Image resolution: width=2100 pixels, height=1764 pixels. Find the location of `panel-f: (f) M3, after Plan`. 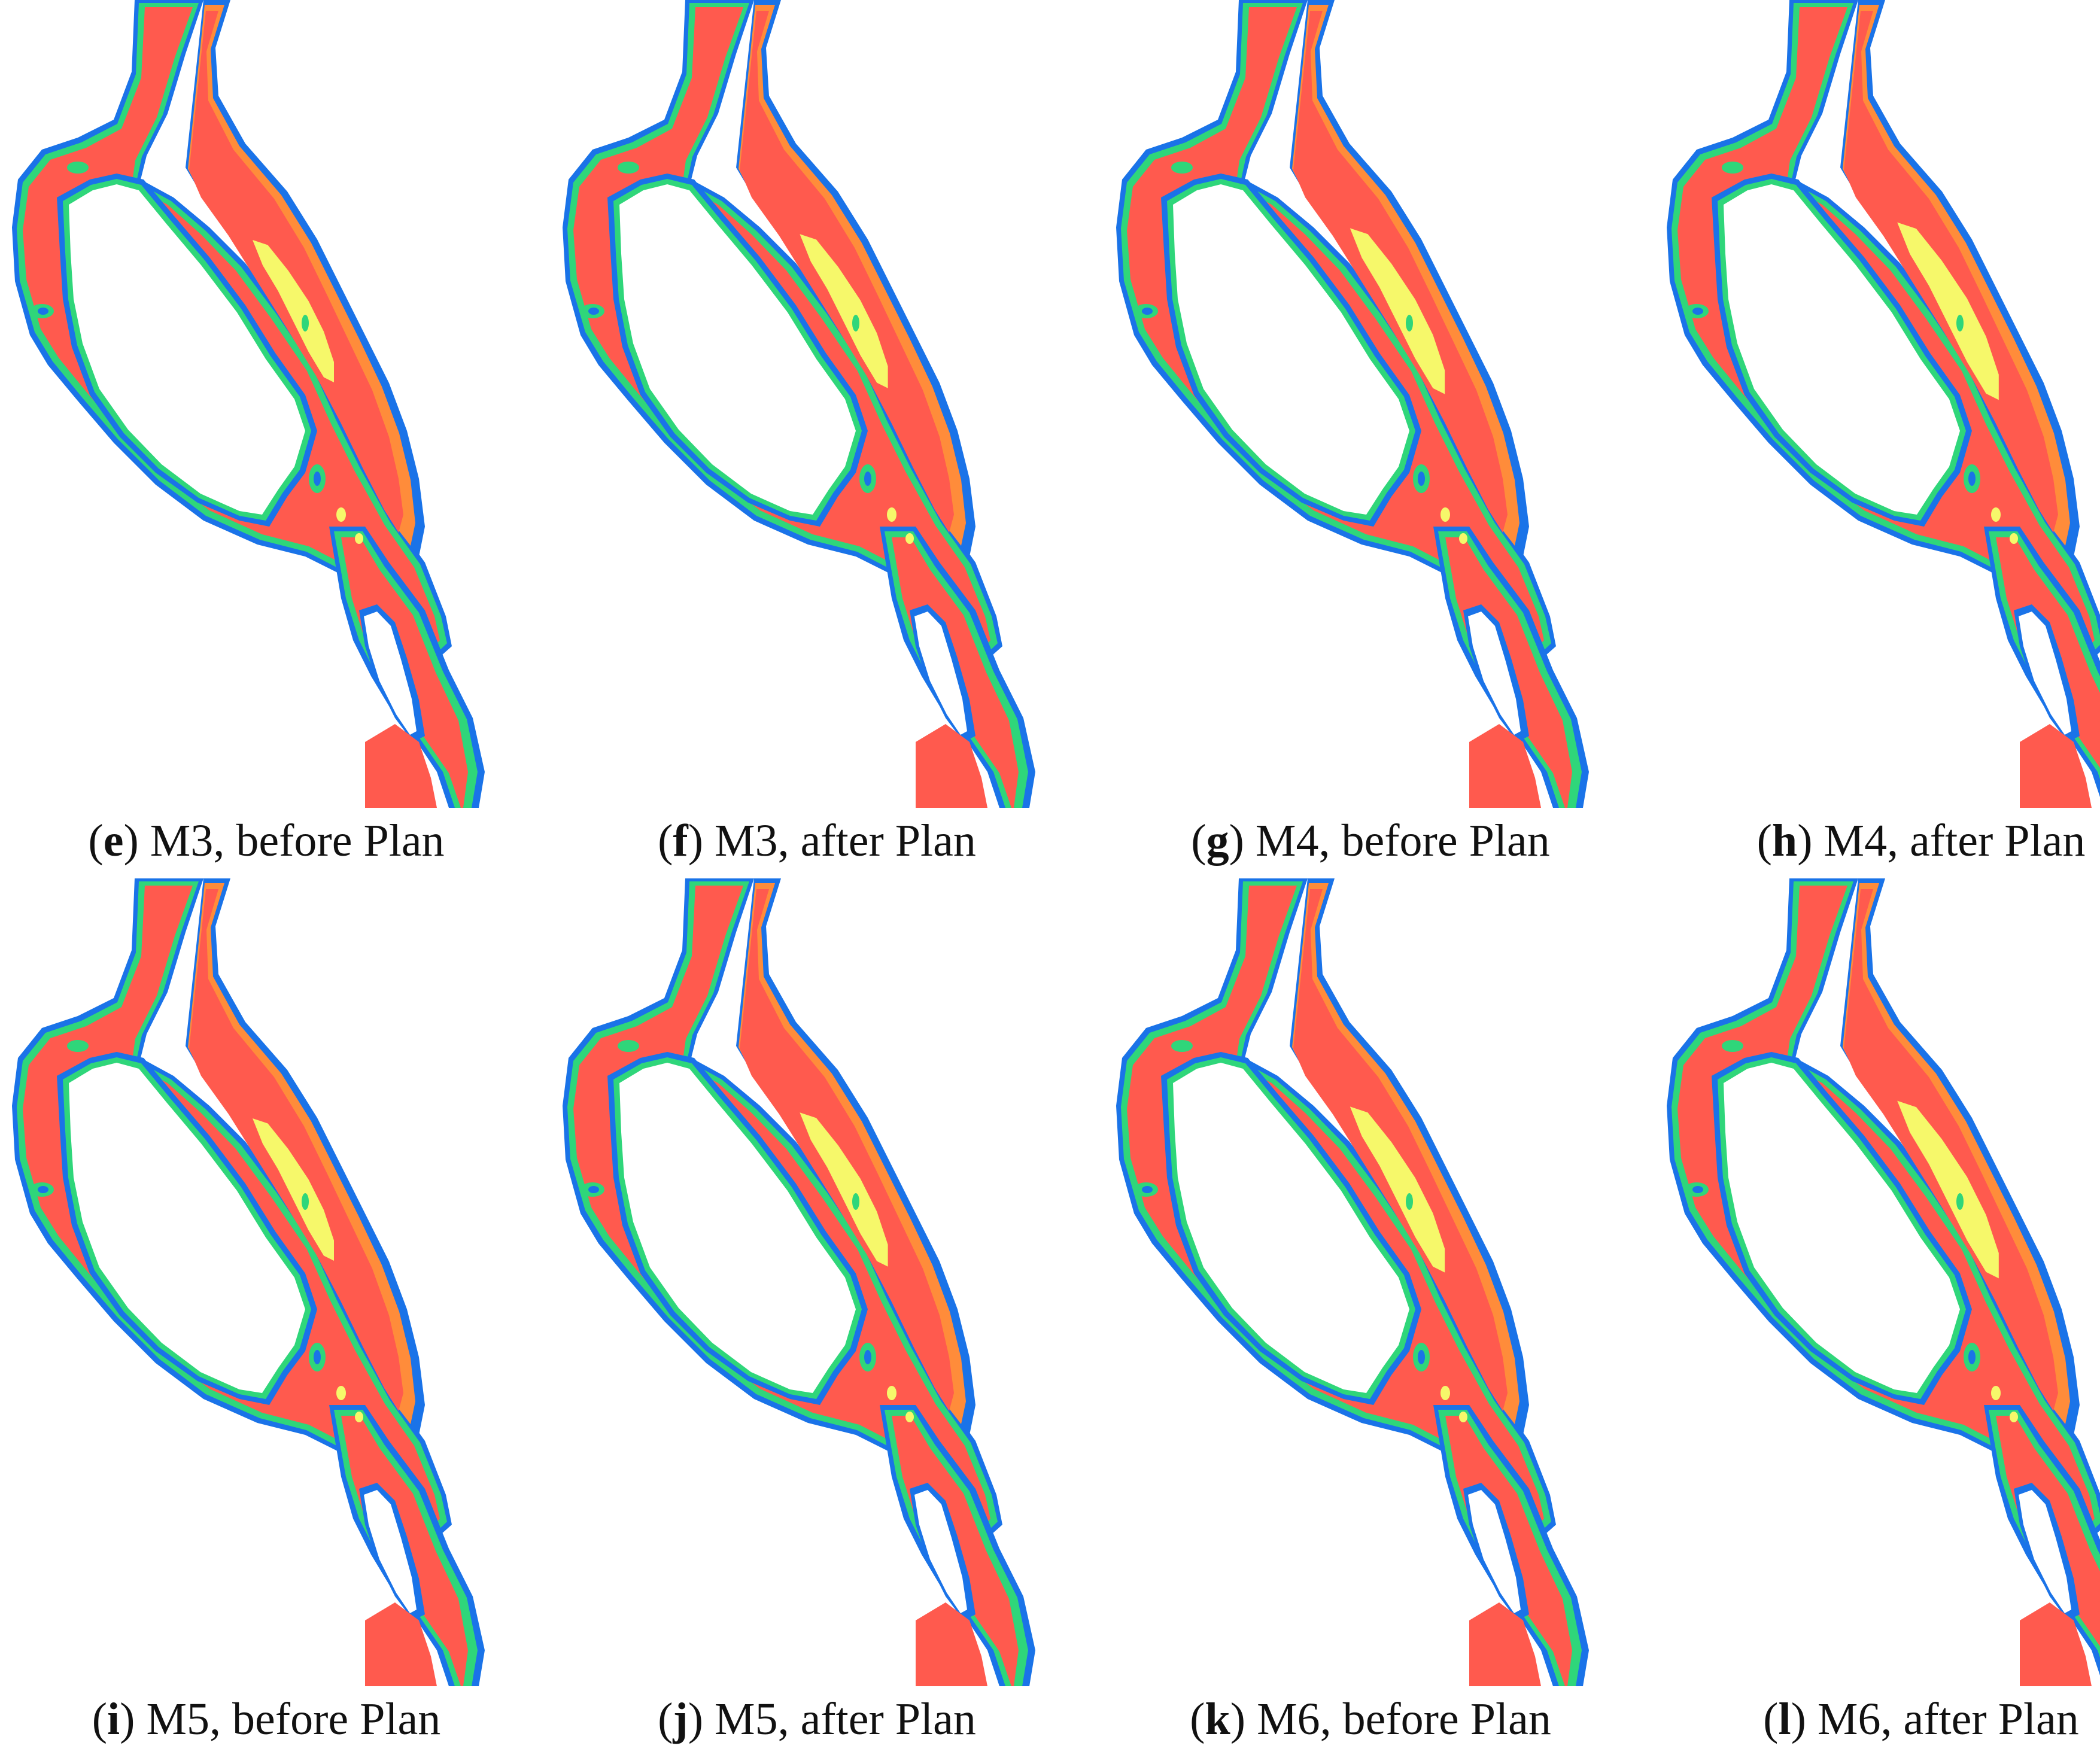

panel-f: (f) M3, after Plan is located at coordinates (817, 437).